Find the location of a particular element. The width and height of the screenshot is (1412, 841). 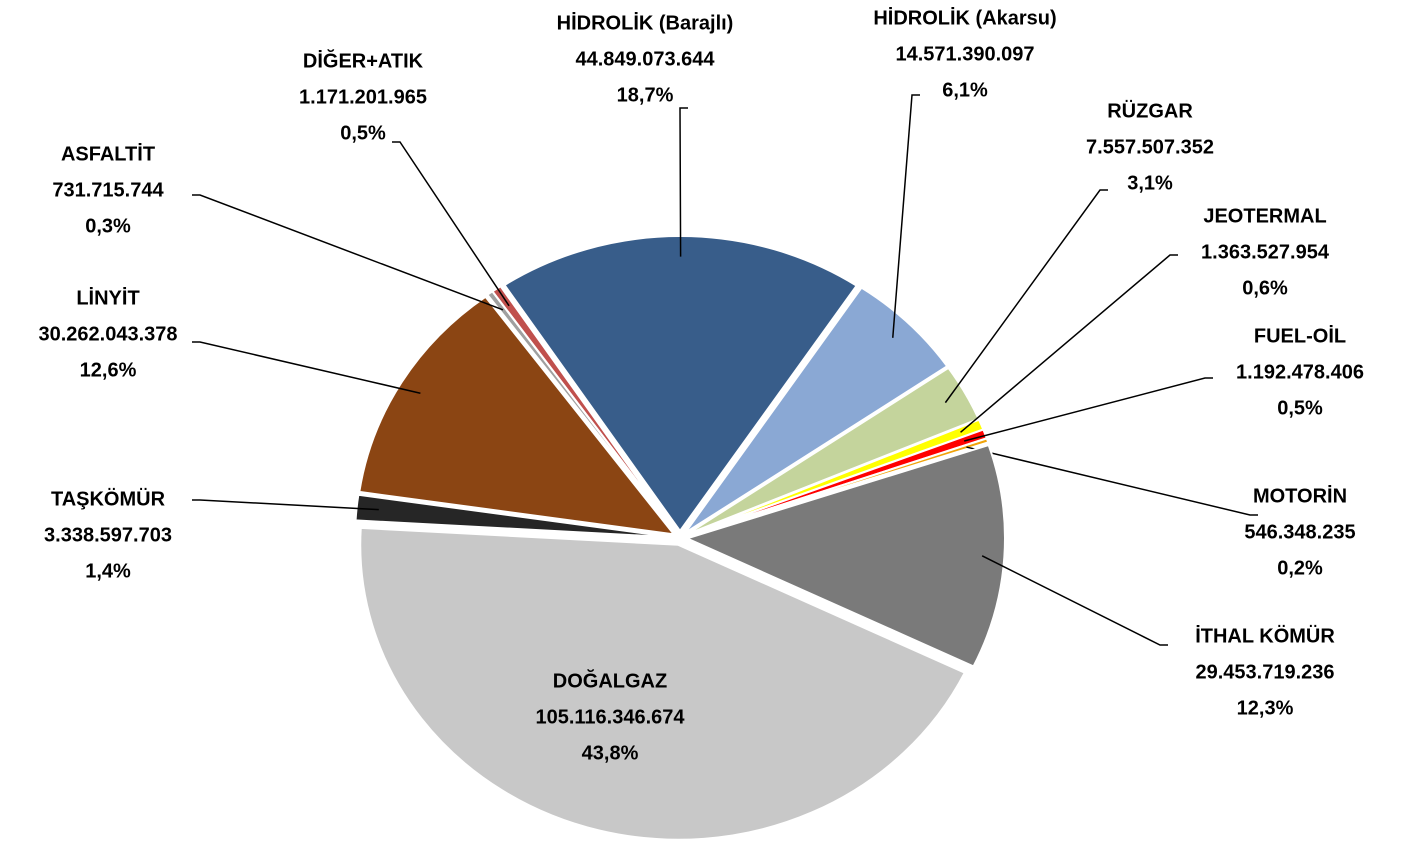

data-label: 7.557.507.352 is located at coordinates (1150, 147).